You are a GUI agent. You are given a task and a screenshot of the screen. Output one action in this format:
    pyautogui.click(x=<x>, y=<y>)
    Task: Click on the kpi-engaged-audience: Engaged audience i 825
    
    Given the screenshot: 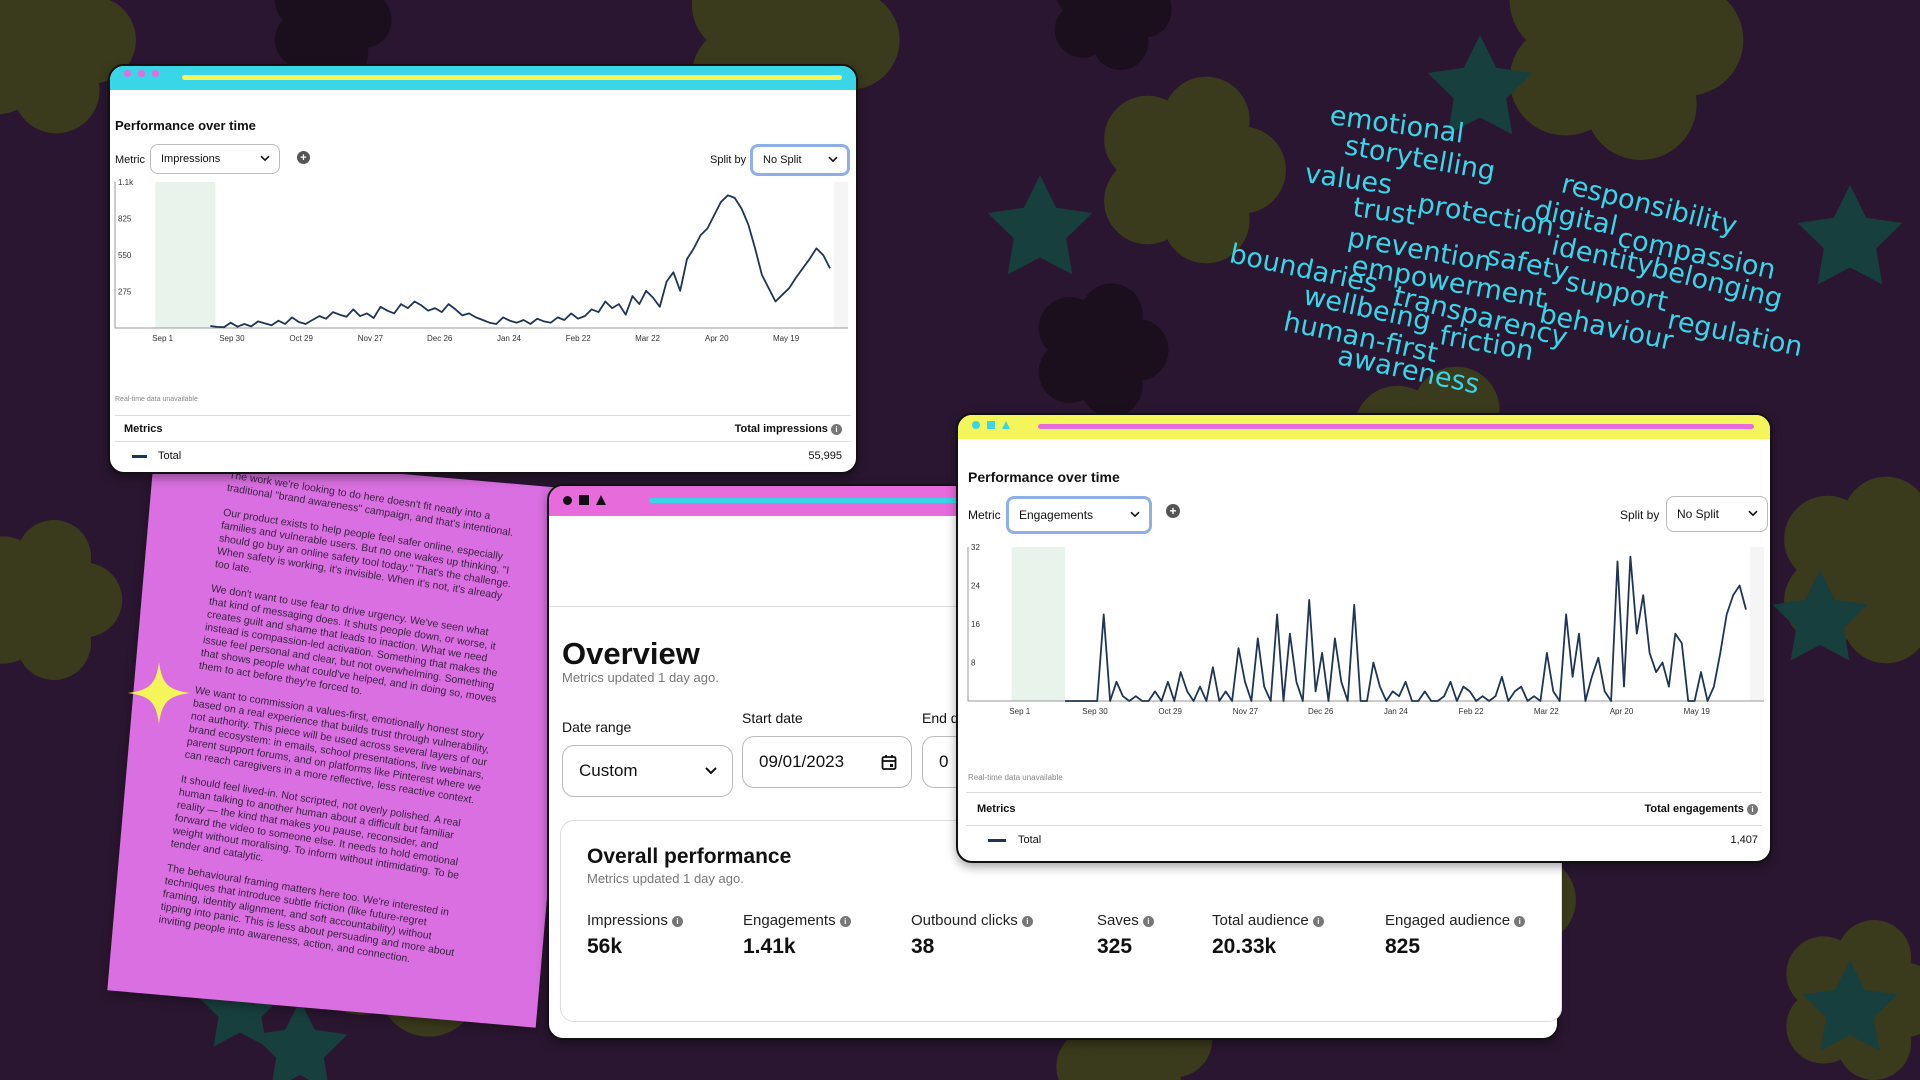 What is the action you would take?
    pyautogui.click(x=1455, y=935)
    